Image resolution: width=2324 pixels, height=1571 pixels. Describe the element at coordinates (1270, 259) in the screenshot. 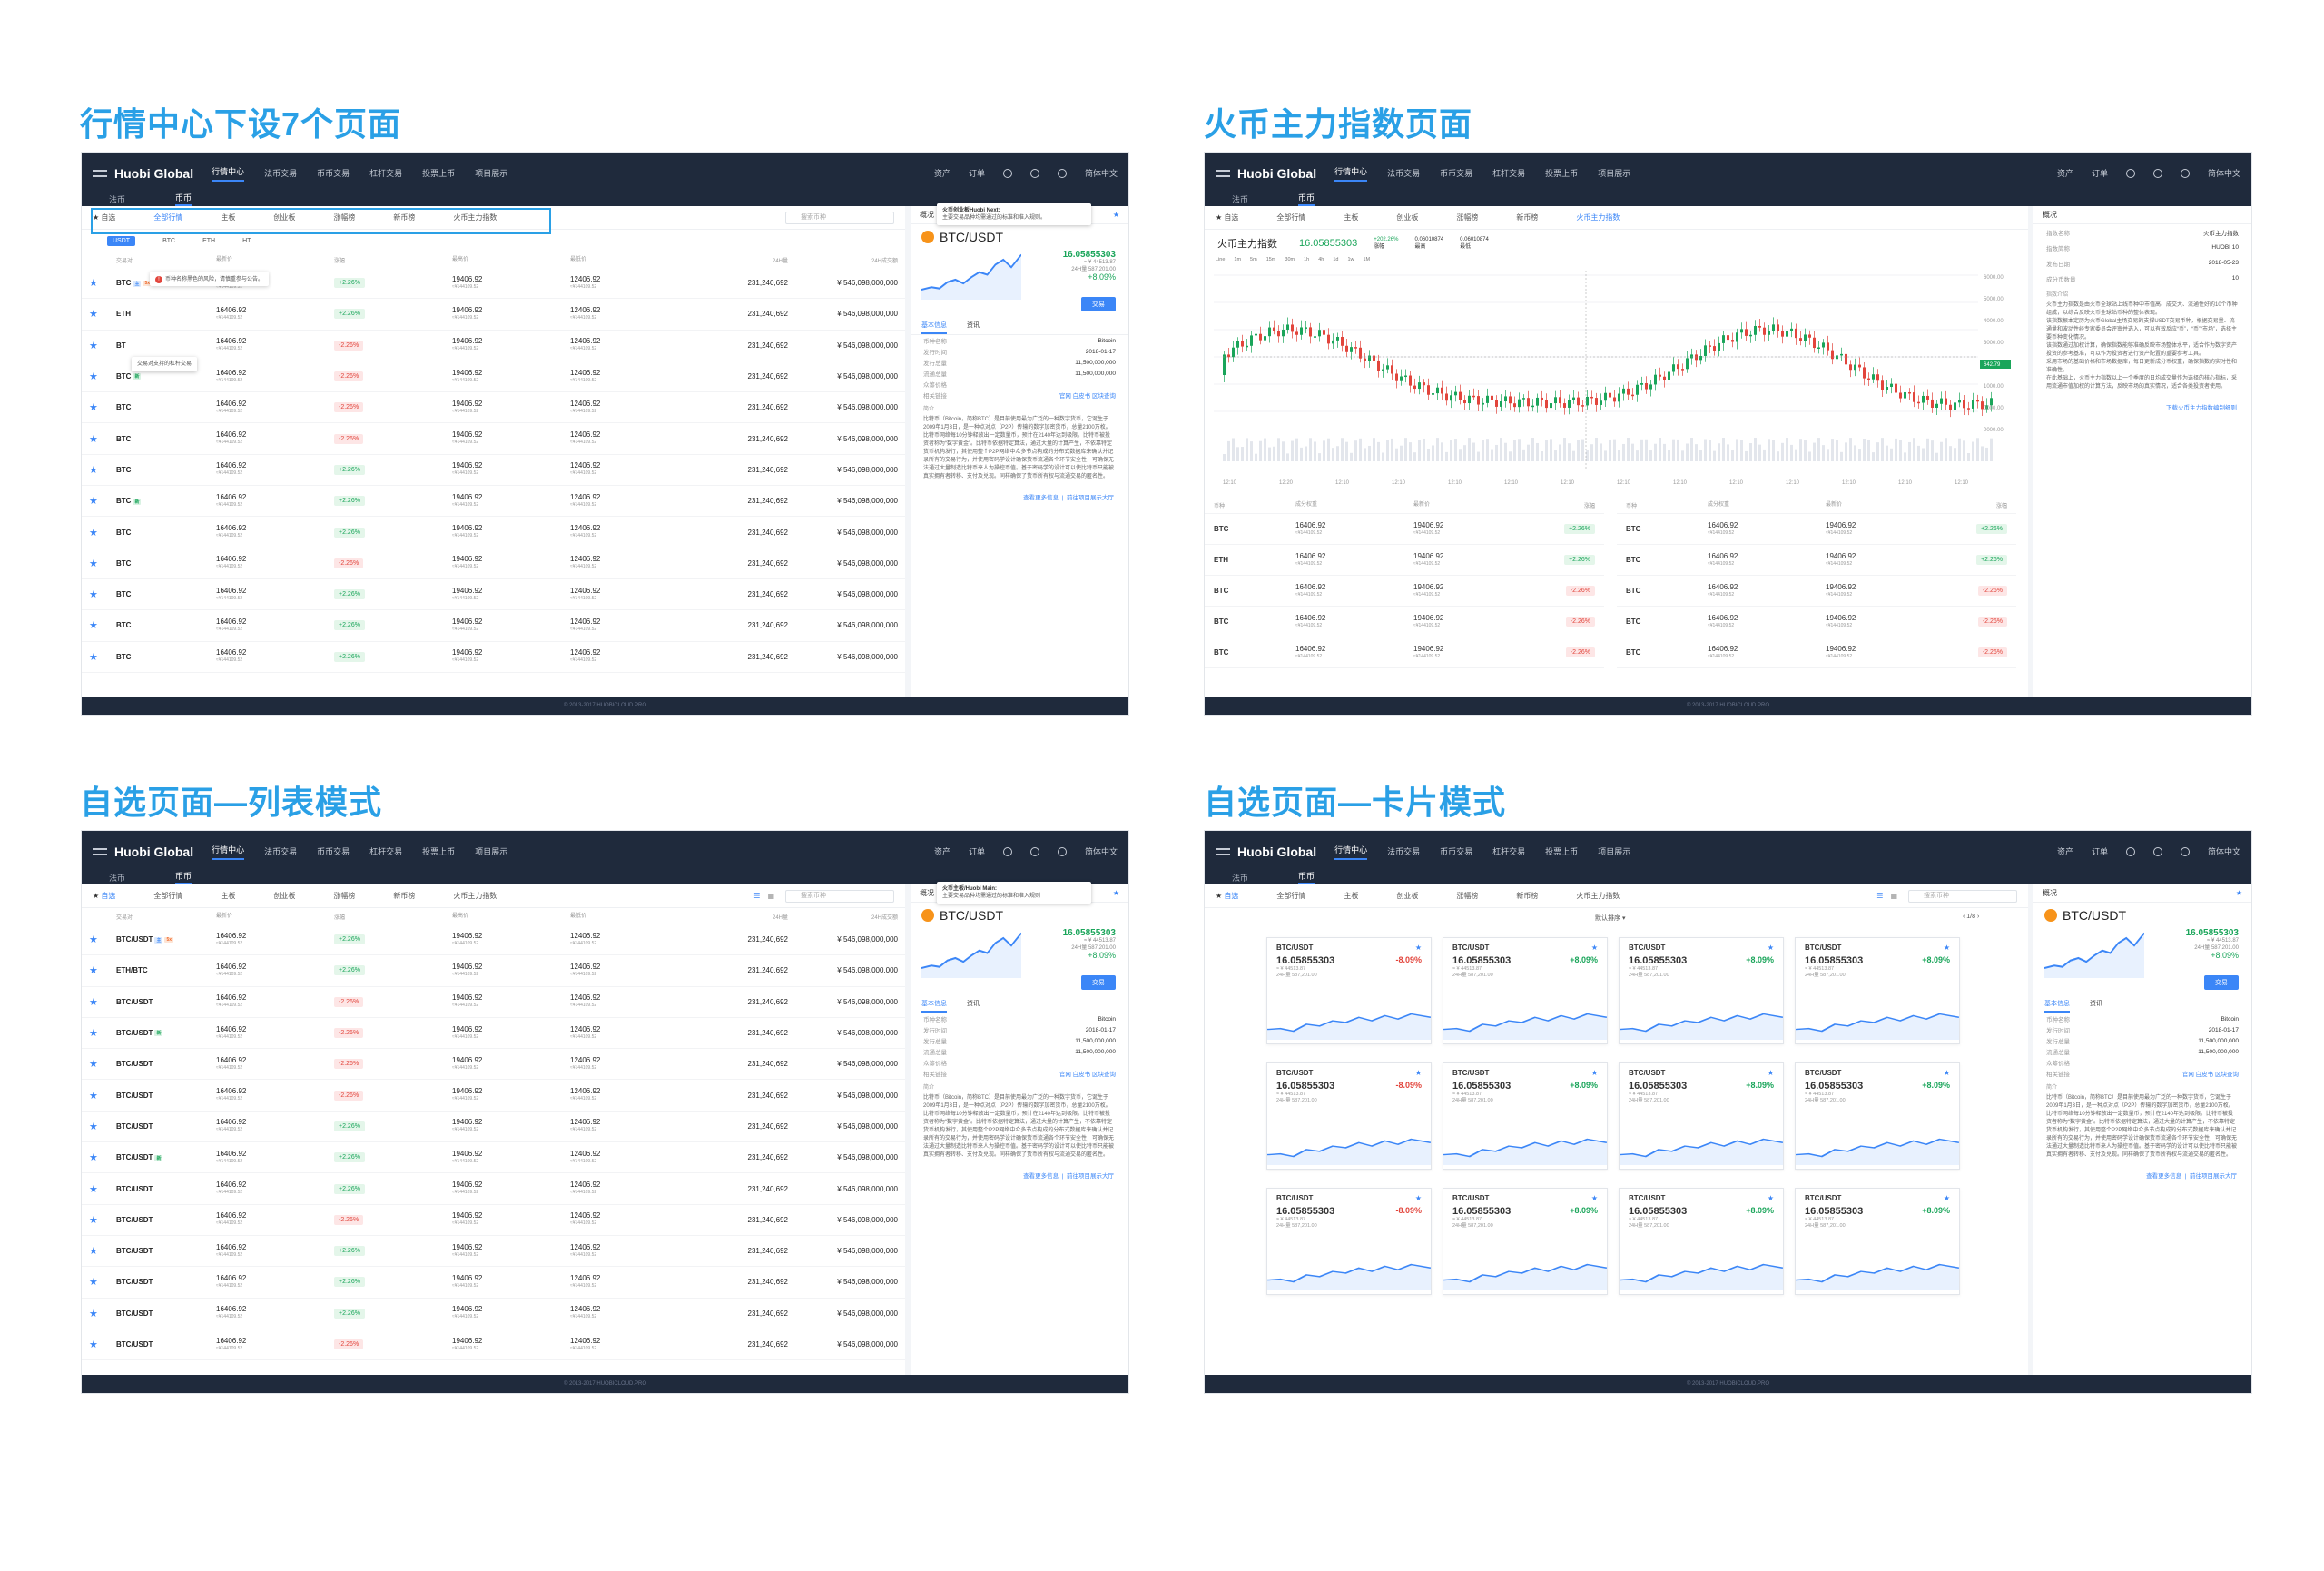

I see `timeframe: 15m` at that location.